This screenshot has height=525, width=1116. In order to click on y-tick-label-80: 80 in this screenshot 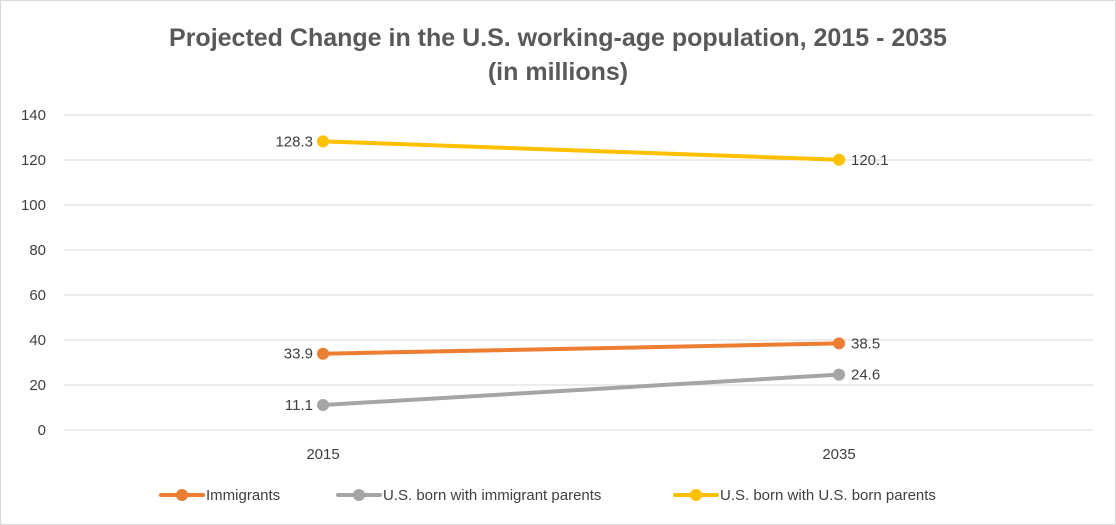, I will do `click(37, 250)`.